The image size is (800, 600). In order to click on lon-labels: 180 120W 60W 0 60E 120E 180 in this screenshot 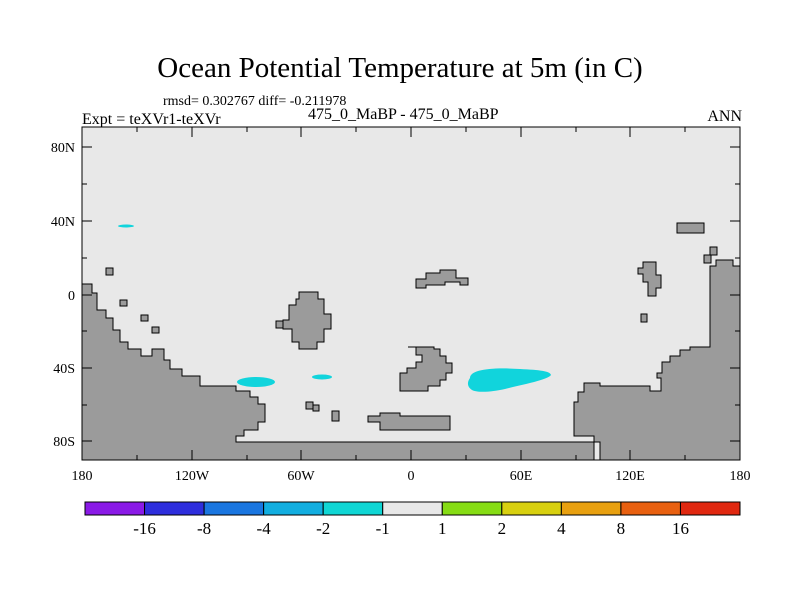, I will do `click(411, 476)`.